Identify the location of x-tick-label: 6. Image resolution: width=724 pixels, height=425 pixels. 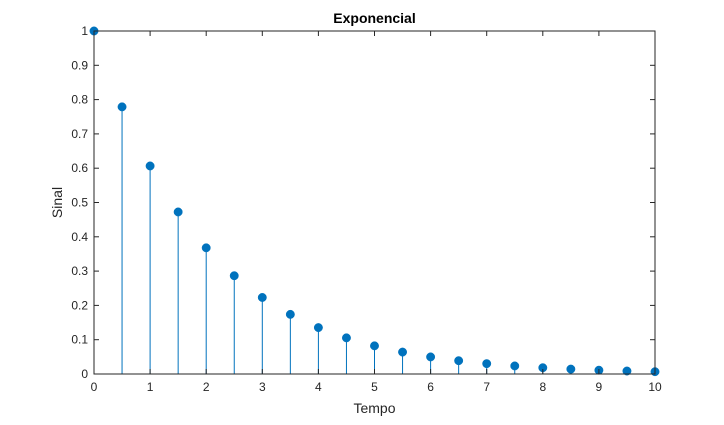
(430, 387).